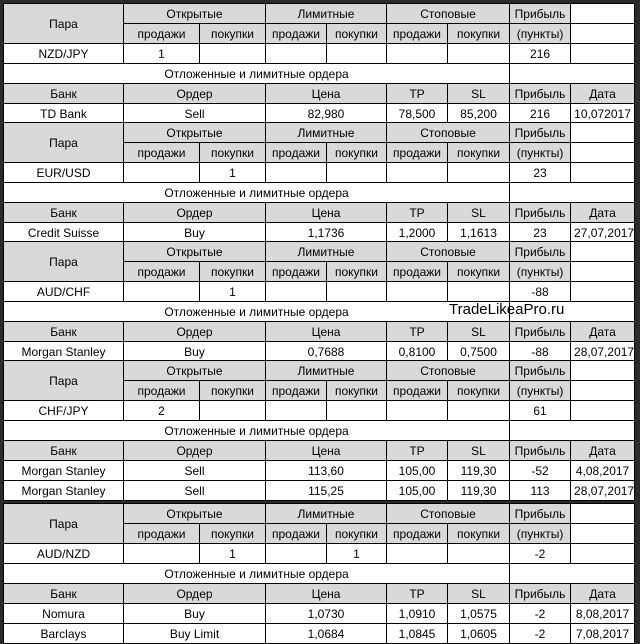 This screenshot has height=644, width=640. Describe the element at coordinates (603, 613) in the screenshot. I see `order-date: 8,08,2017` at that location.